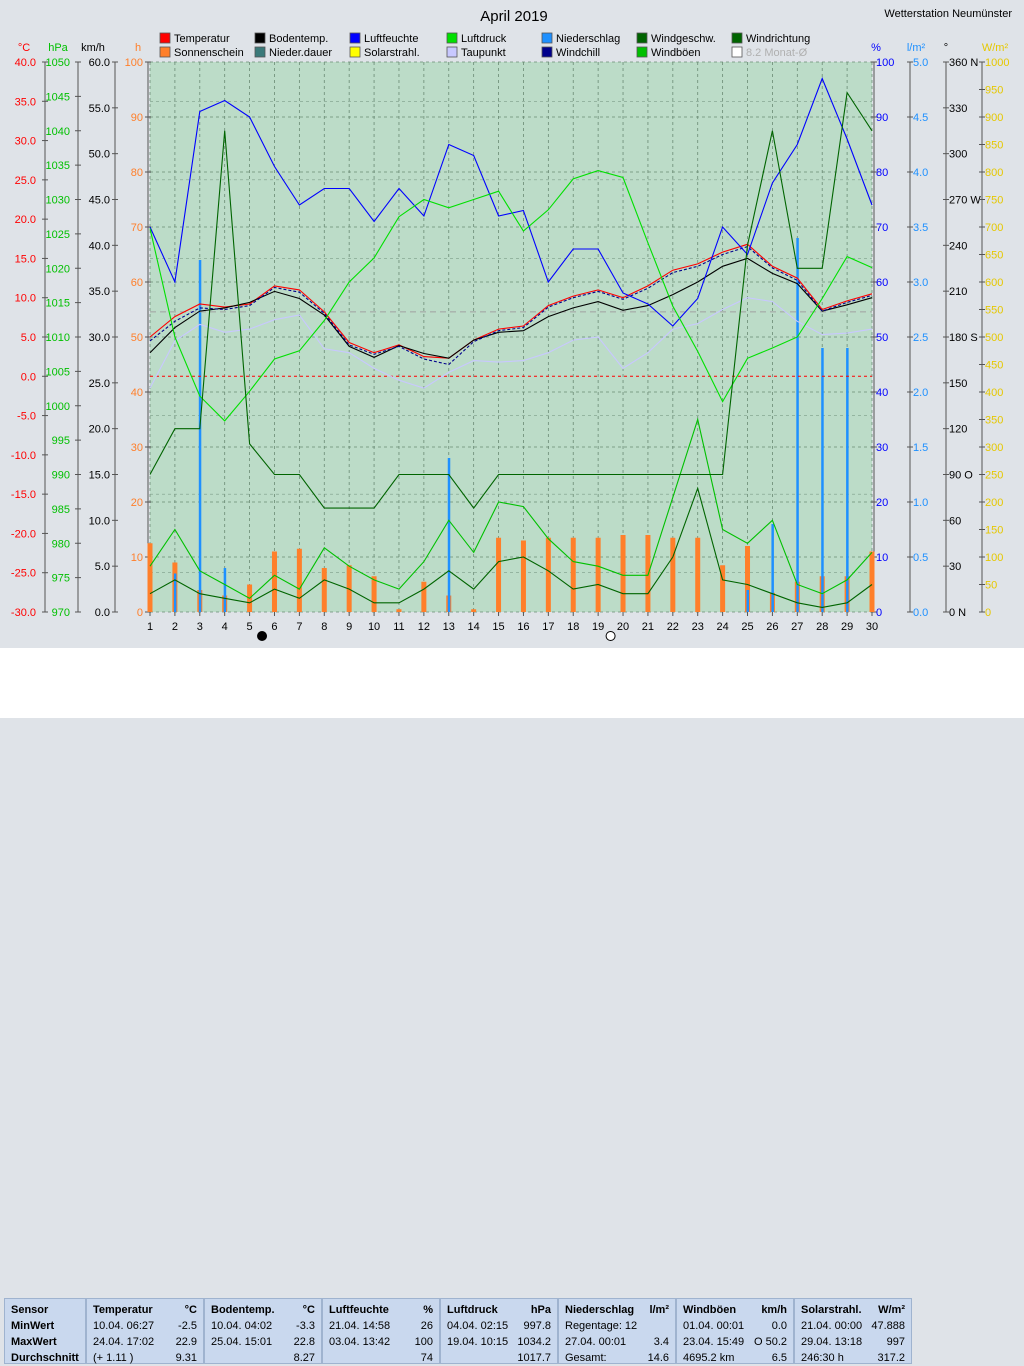  I want to click on axis-tick-label-pressure: 980, so click(61, 544).